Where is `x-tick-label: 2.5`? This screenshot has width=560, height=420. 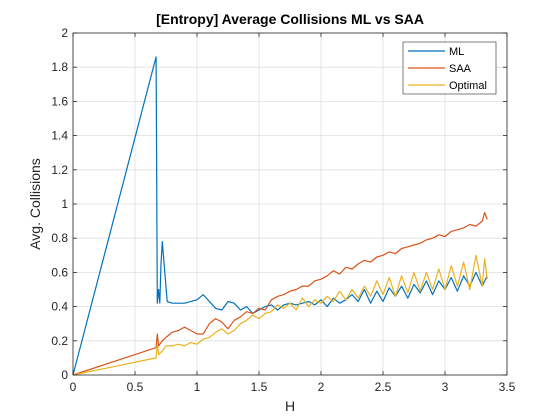 x-tick-label: 2.5 is located at coordinates (383, 387).